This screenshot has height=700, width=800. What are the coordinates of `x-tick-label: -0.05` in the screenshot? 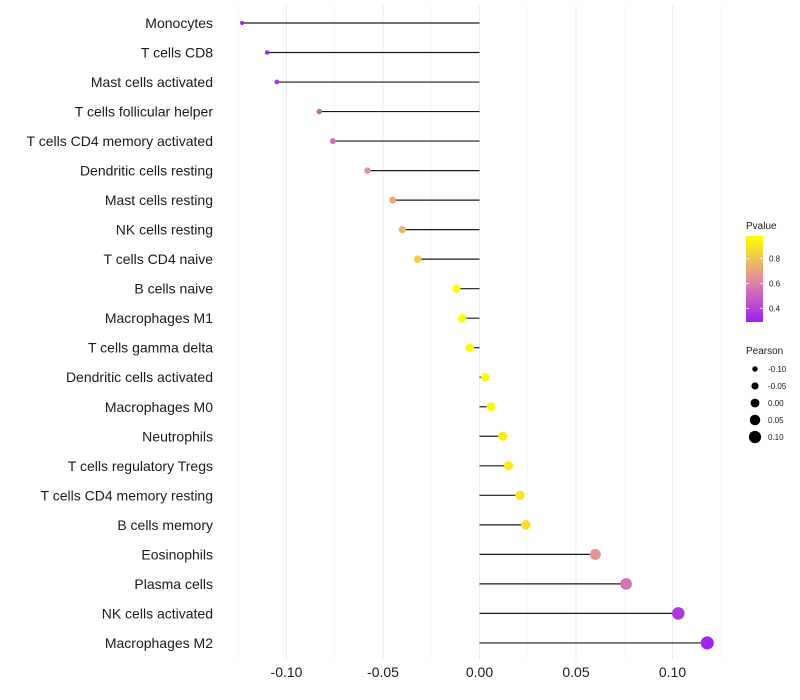 It's located at (383, 672).